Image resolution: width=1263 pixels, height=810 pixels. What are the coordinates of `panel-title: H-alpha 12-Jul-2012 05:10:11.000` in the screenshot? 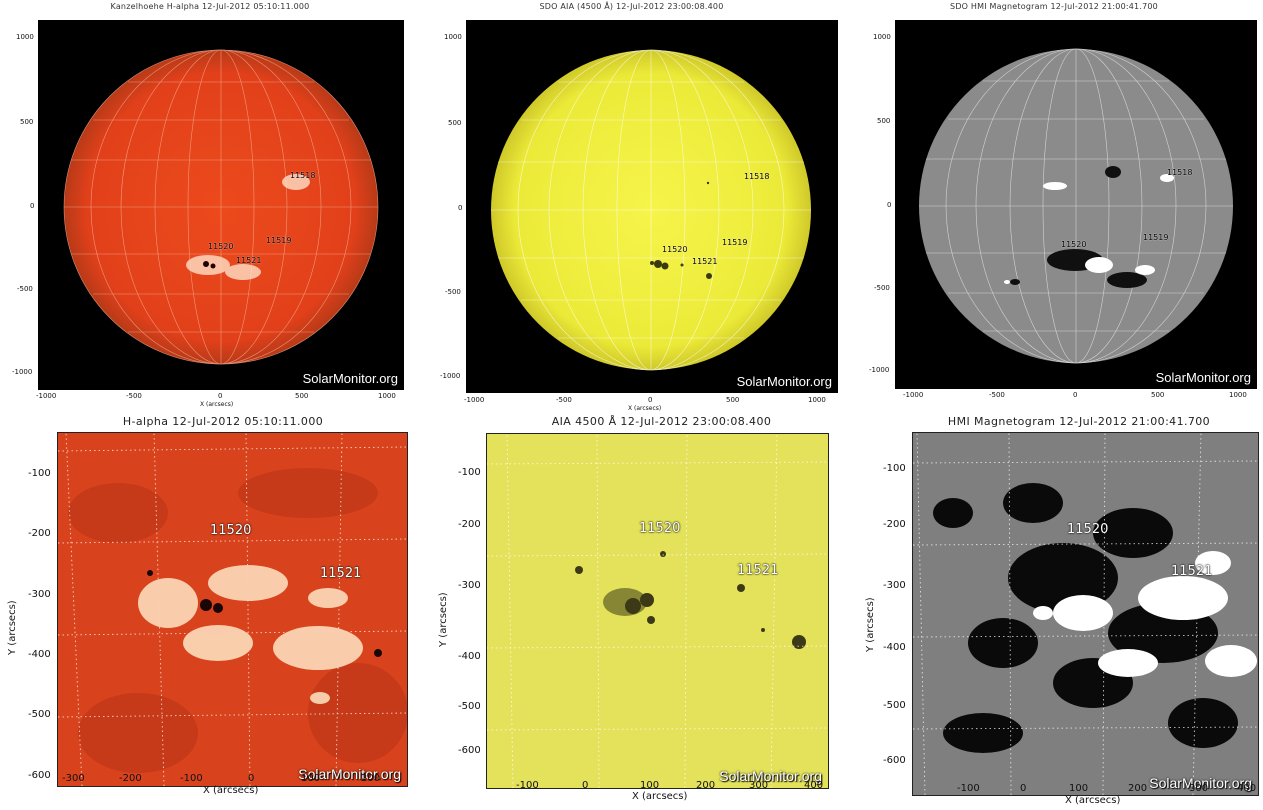 It's located at (223, 421).